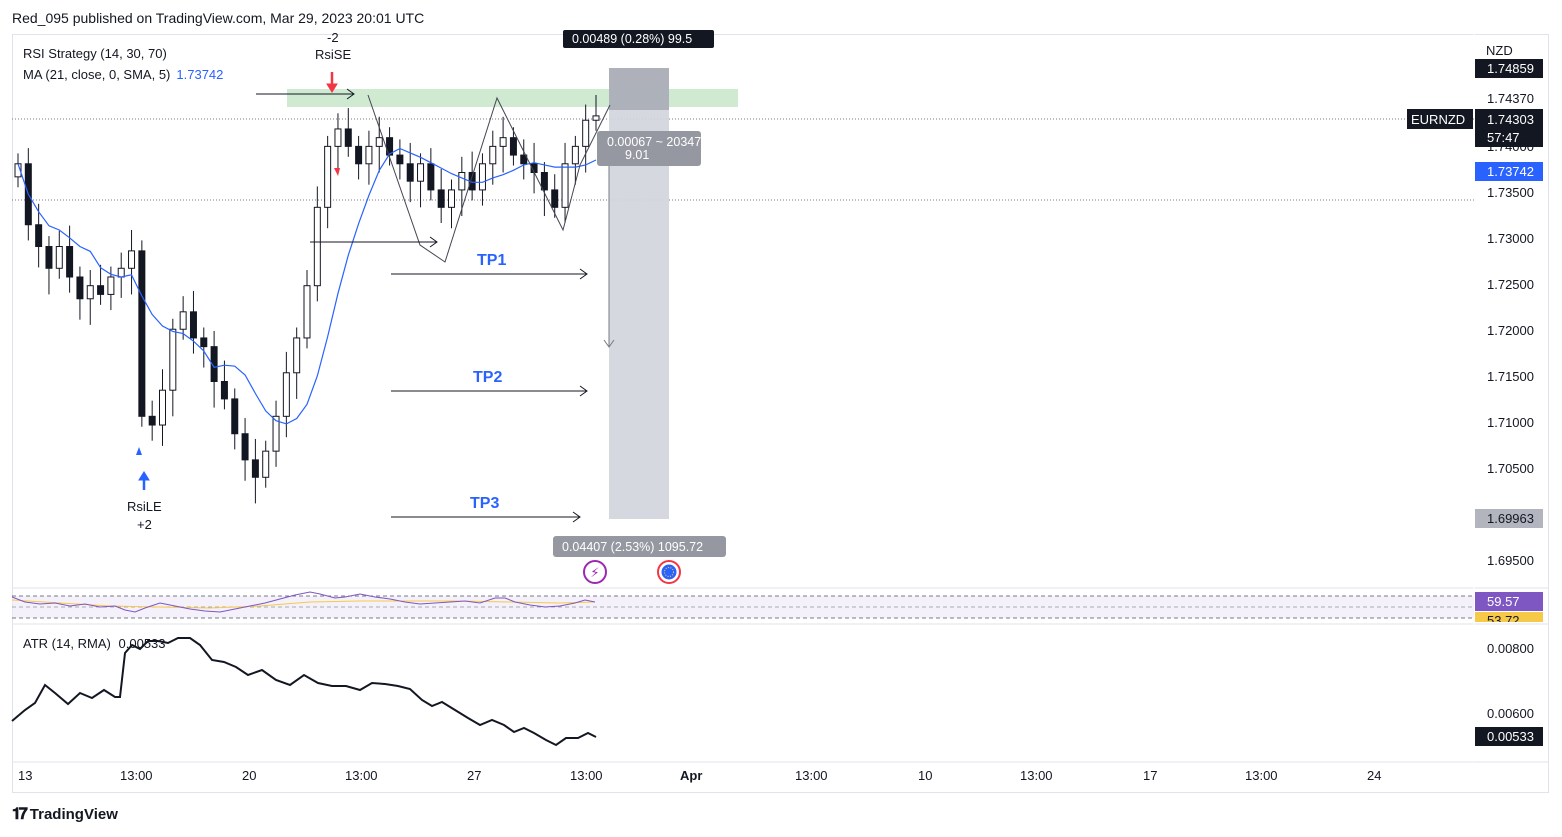 Image resolution: width=1562 pixels, height=837 pixels. Describe the element at coordinates (332, 82) in the screenshot. I see `short-signal-arrow` at that location.